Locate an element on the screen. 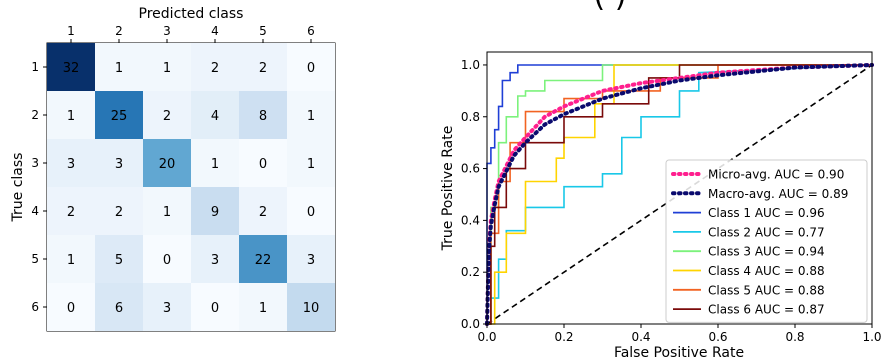  roc-x-axis-label: False Positive Rate is located at coordinates (679, 353).